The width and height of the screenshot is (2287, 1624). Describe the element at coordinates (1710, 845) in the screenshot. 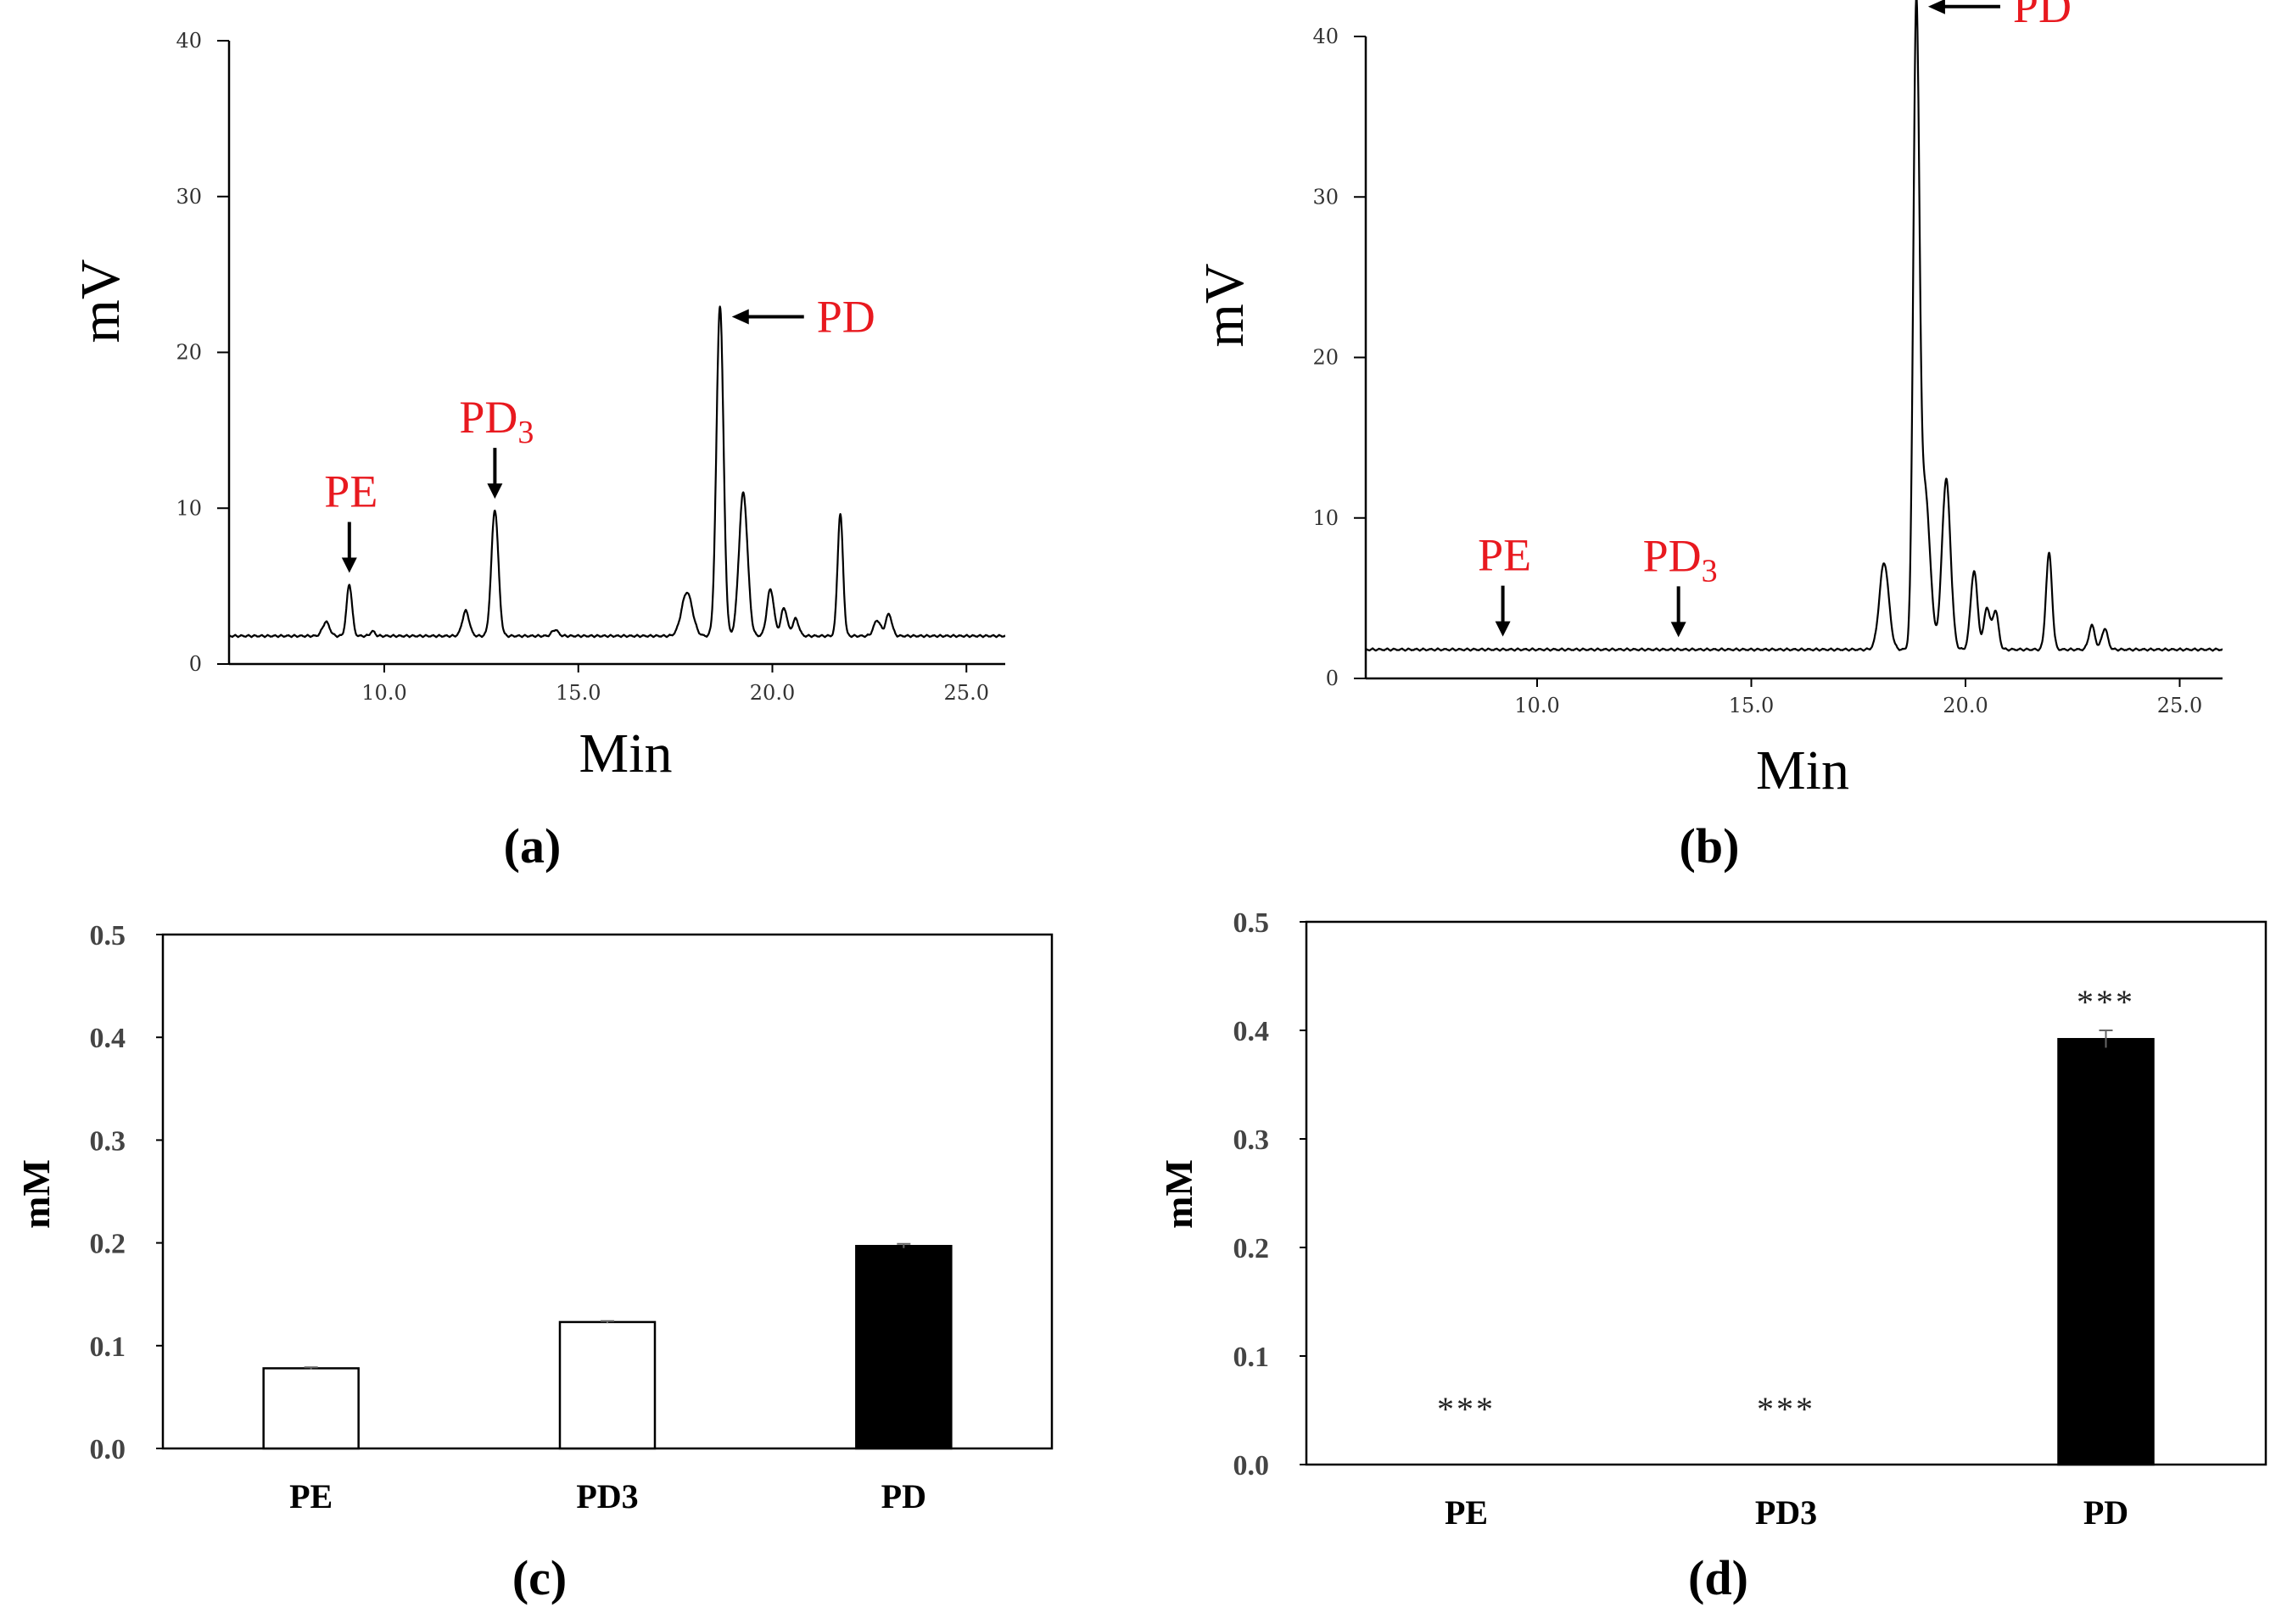

I see `panel-label: (b)` at that location.